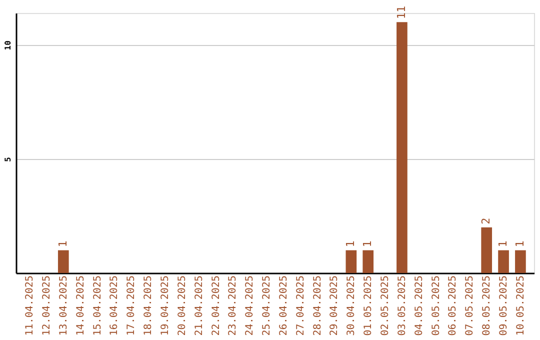 This screenshot has height=340, width=540. What do you see at coordinates (486, 221) in the screenshot?
I see `data-label: 2` at bounding box center [486, 221].